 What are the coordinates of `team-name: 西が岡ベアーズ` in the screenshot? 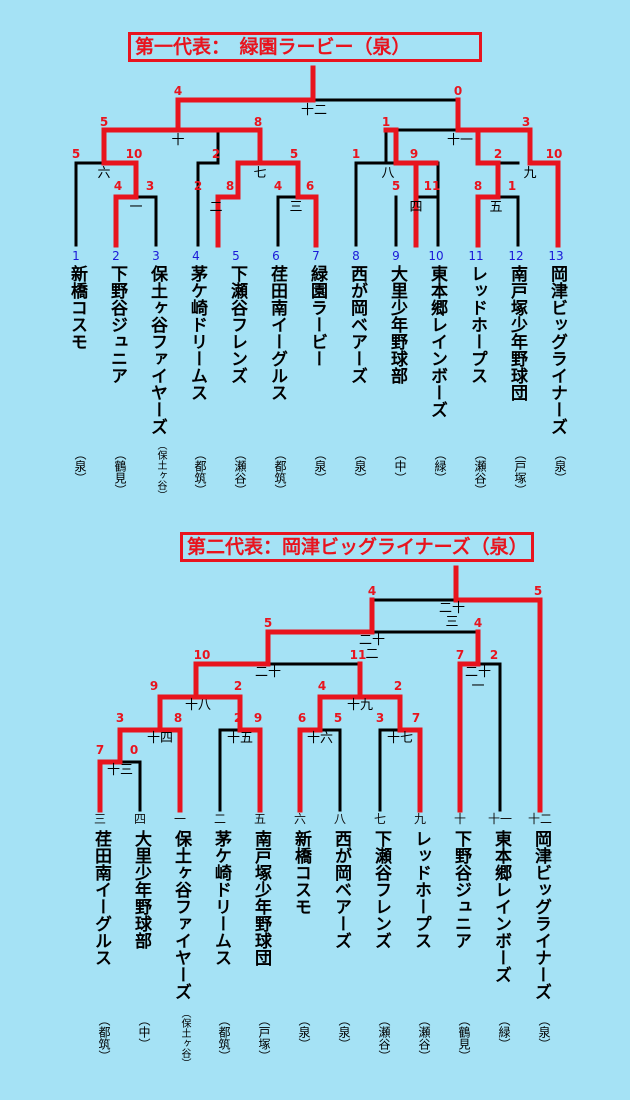 It's located at (357, 324).